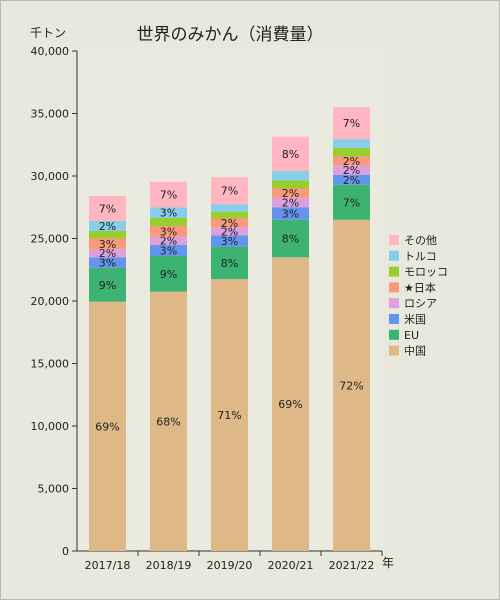  I want to click on y-tick-label: 0, so click(65, 551).